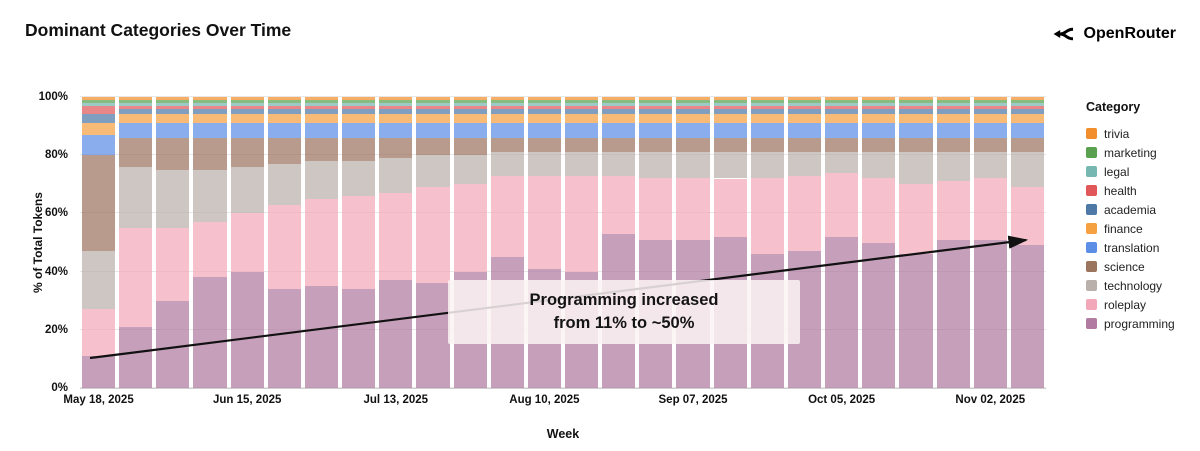 The image size is (1200, 451). What do you see at coordinates (1142, 285) in the screenshot?
I see `legend-item-technology: technology` at bounding box center [1142, 285].